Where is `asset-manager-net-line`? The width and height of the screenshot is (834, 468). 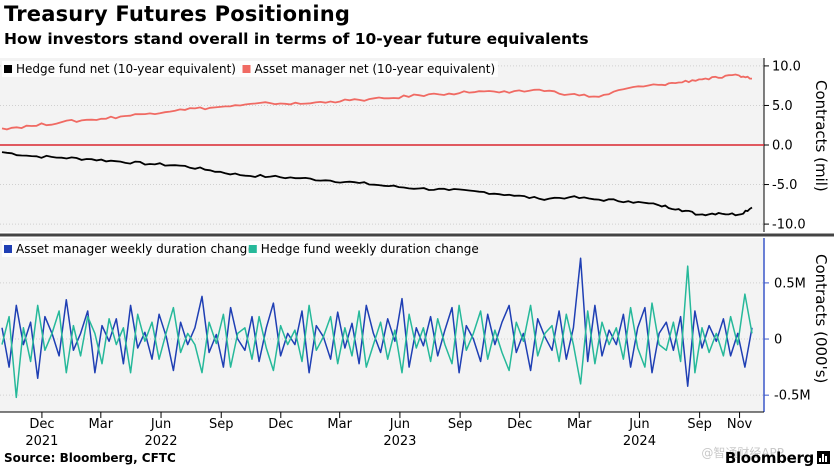 asset-manager-net-line is located at coordinates (376, 102).